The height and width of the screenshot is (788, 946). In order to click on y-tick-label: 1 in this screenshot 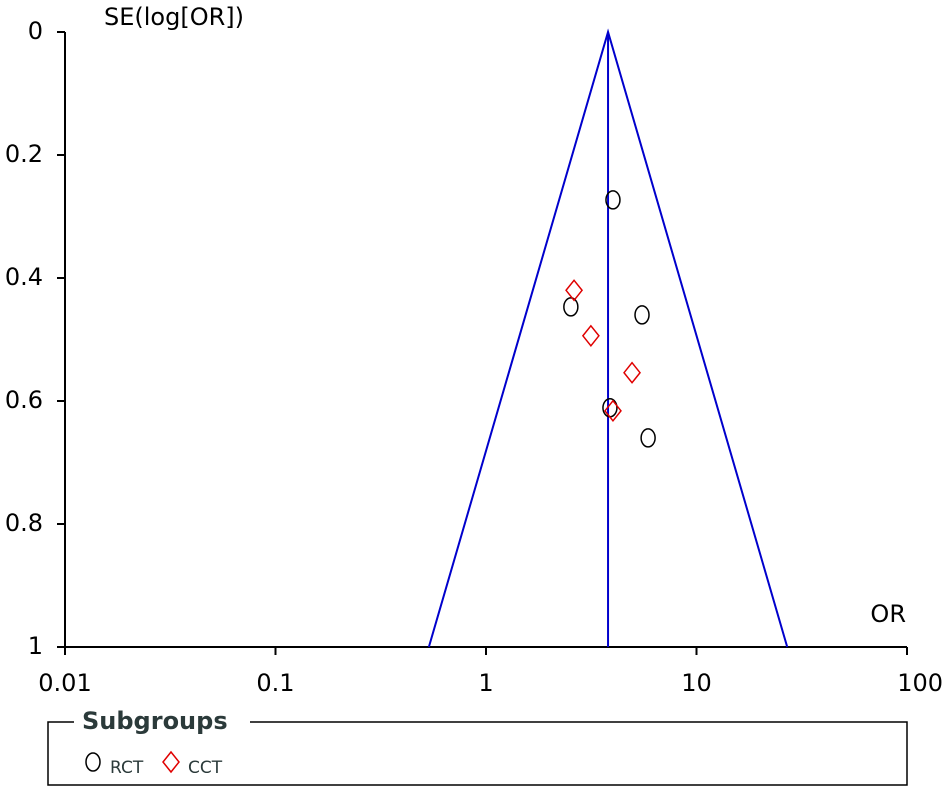, I will do `click(35, 646)`.